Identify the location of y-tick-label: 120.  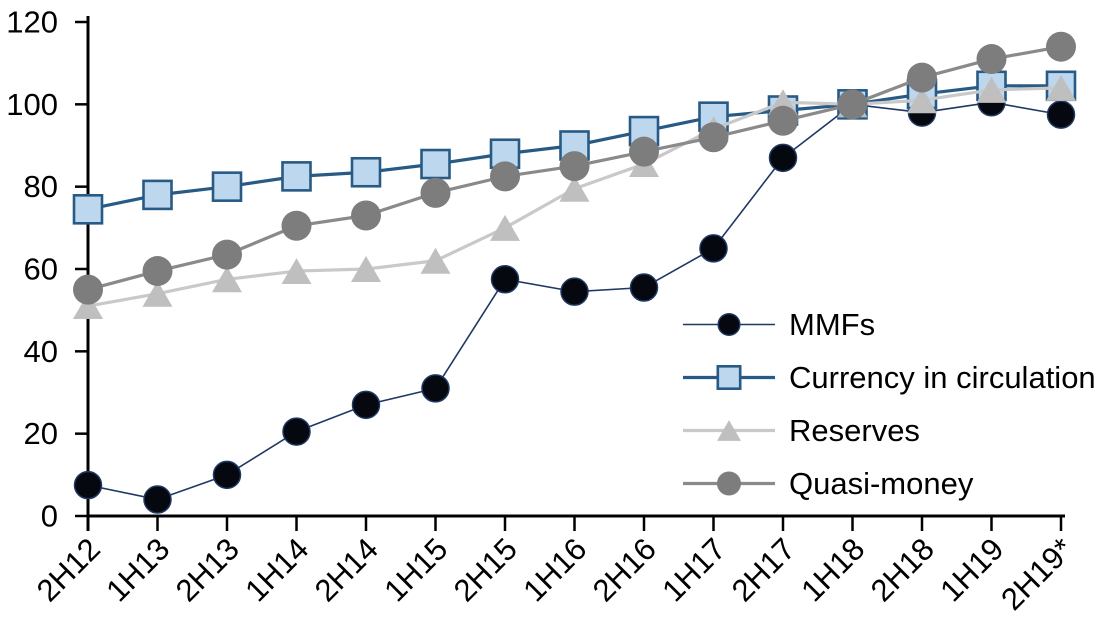
(32, 22).